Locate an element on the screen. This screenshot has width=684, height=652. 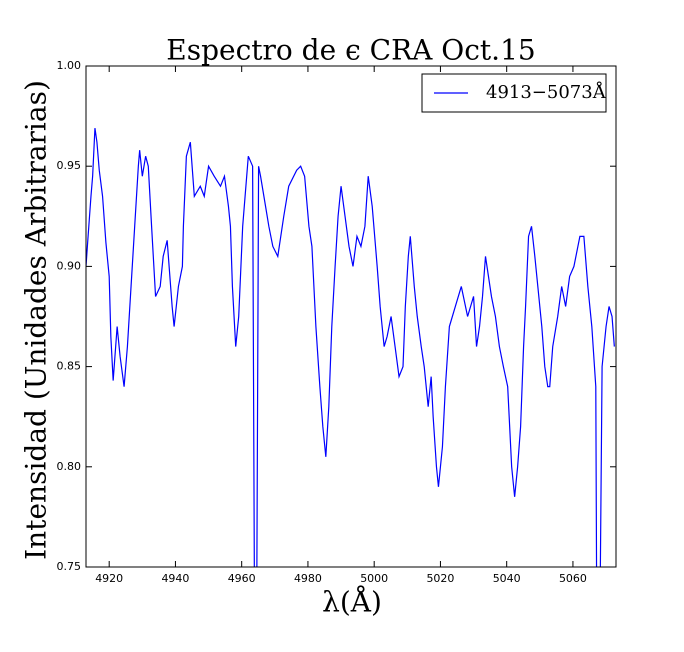
x-axis-label: λ(Å) is located at coordinates (352, 602).